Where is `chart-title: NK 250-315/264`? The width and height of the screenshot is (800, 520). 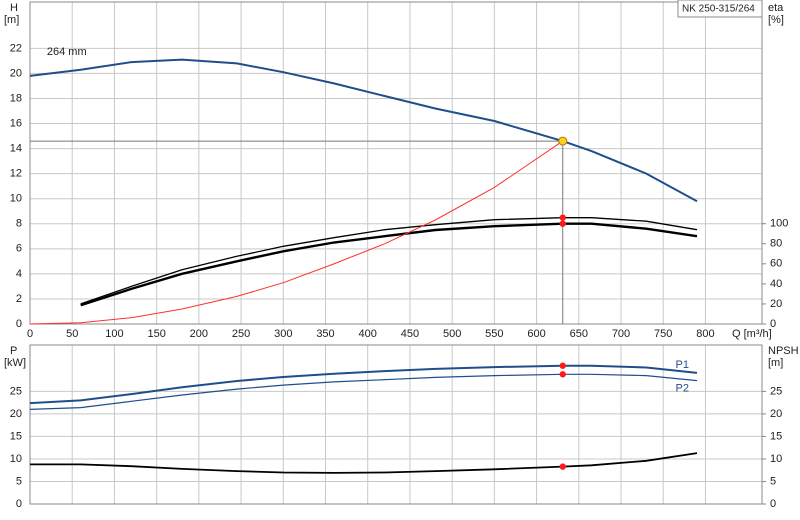
chart-title: NK 250-315/264 is located at coordinates (718, 9).